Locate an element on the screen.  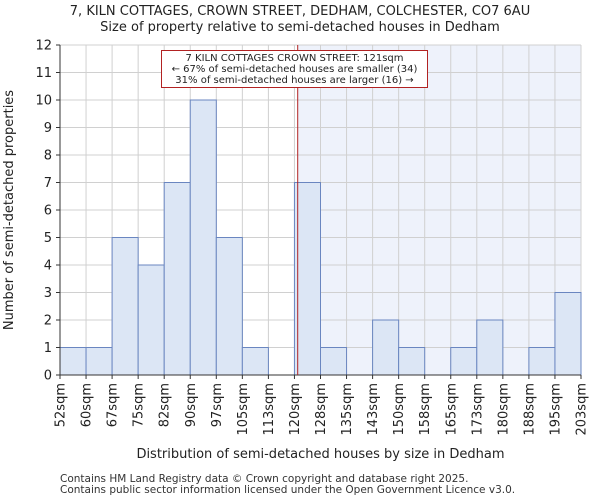
x-tick-label: 173sqm is located at coordinates (477, 409).